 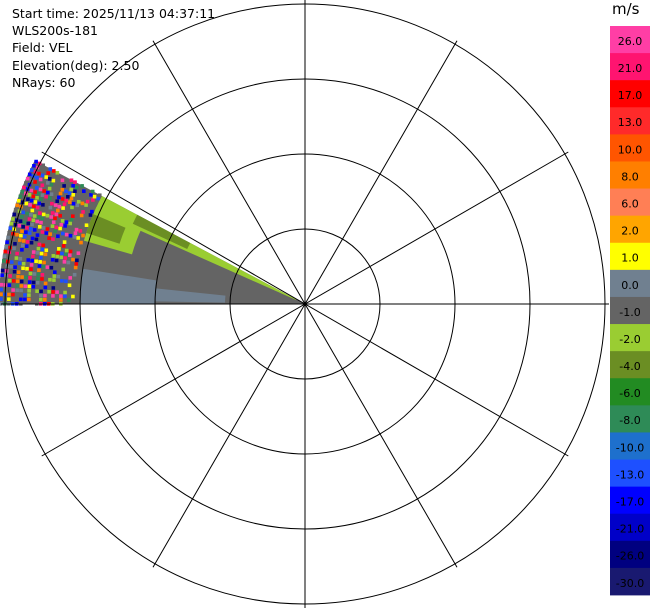 I want to click on colorbar-tick-label: 21.0, so click(x=630, y=68).